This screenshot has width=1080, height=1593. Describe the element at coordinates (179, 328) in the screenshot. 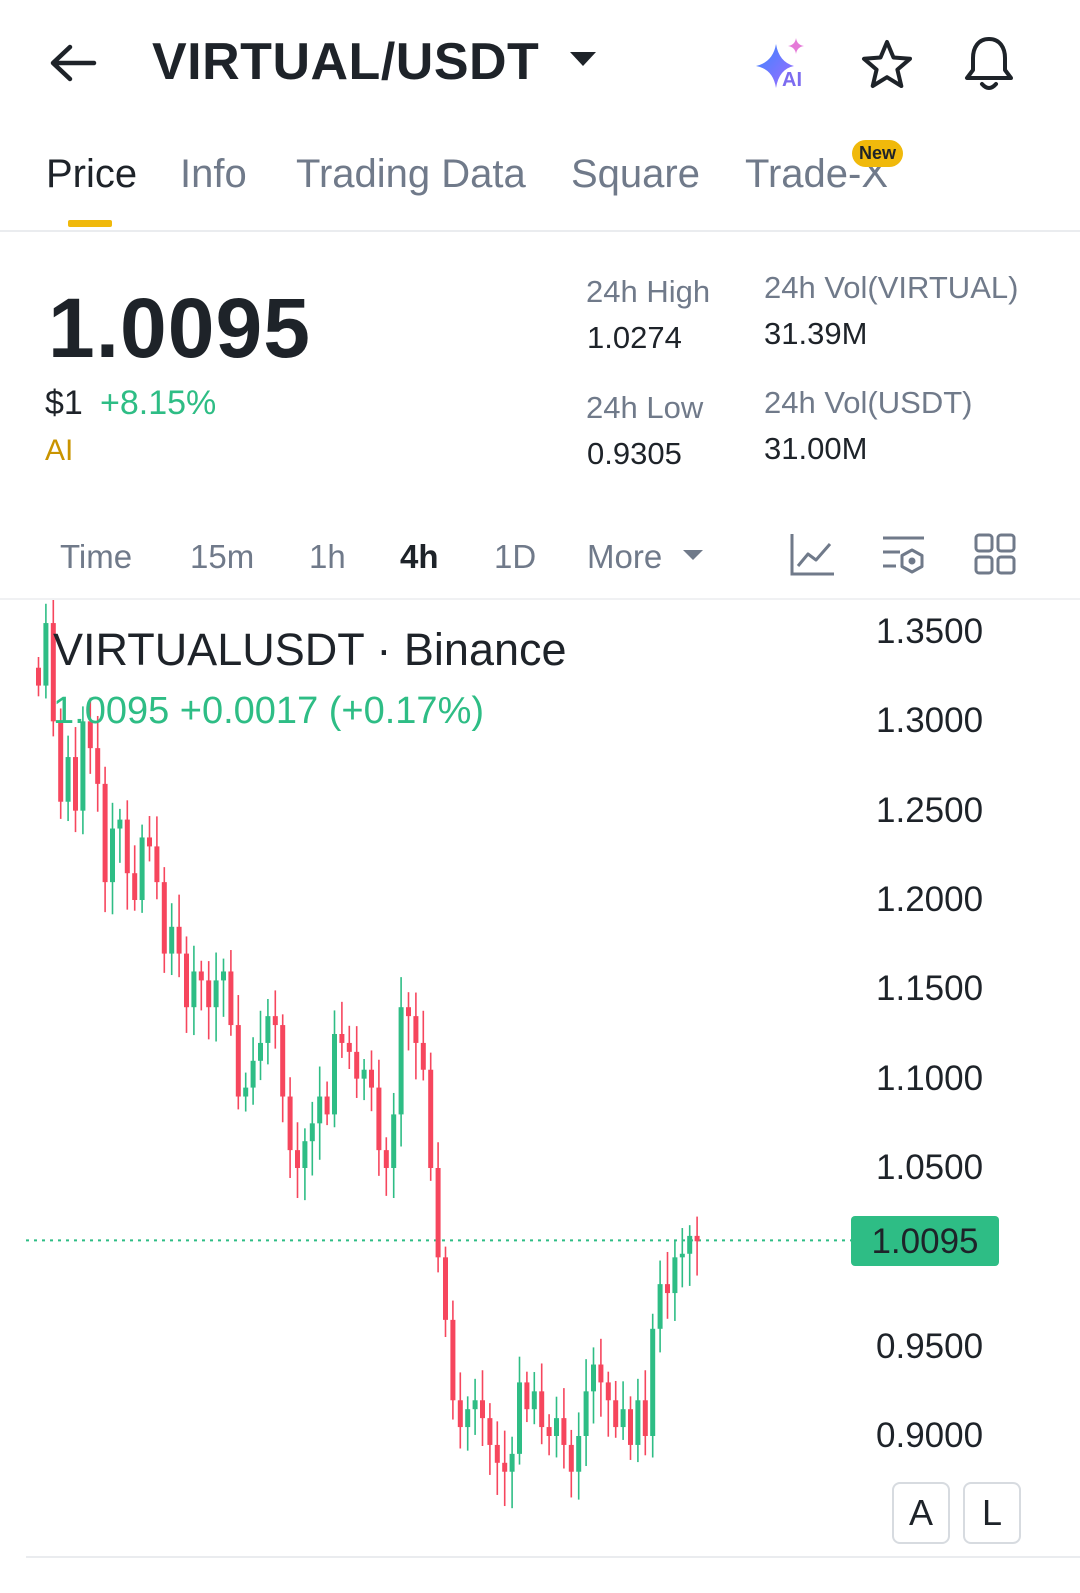

I see `last-price: 1.0095` at that location.